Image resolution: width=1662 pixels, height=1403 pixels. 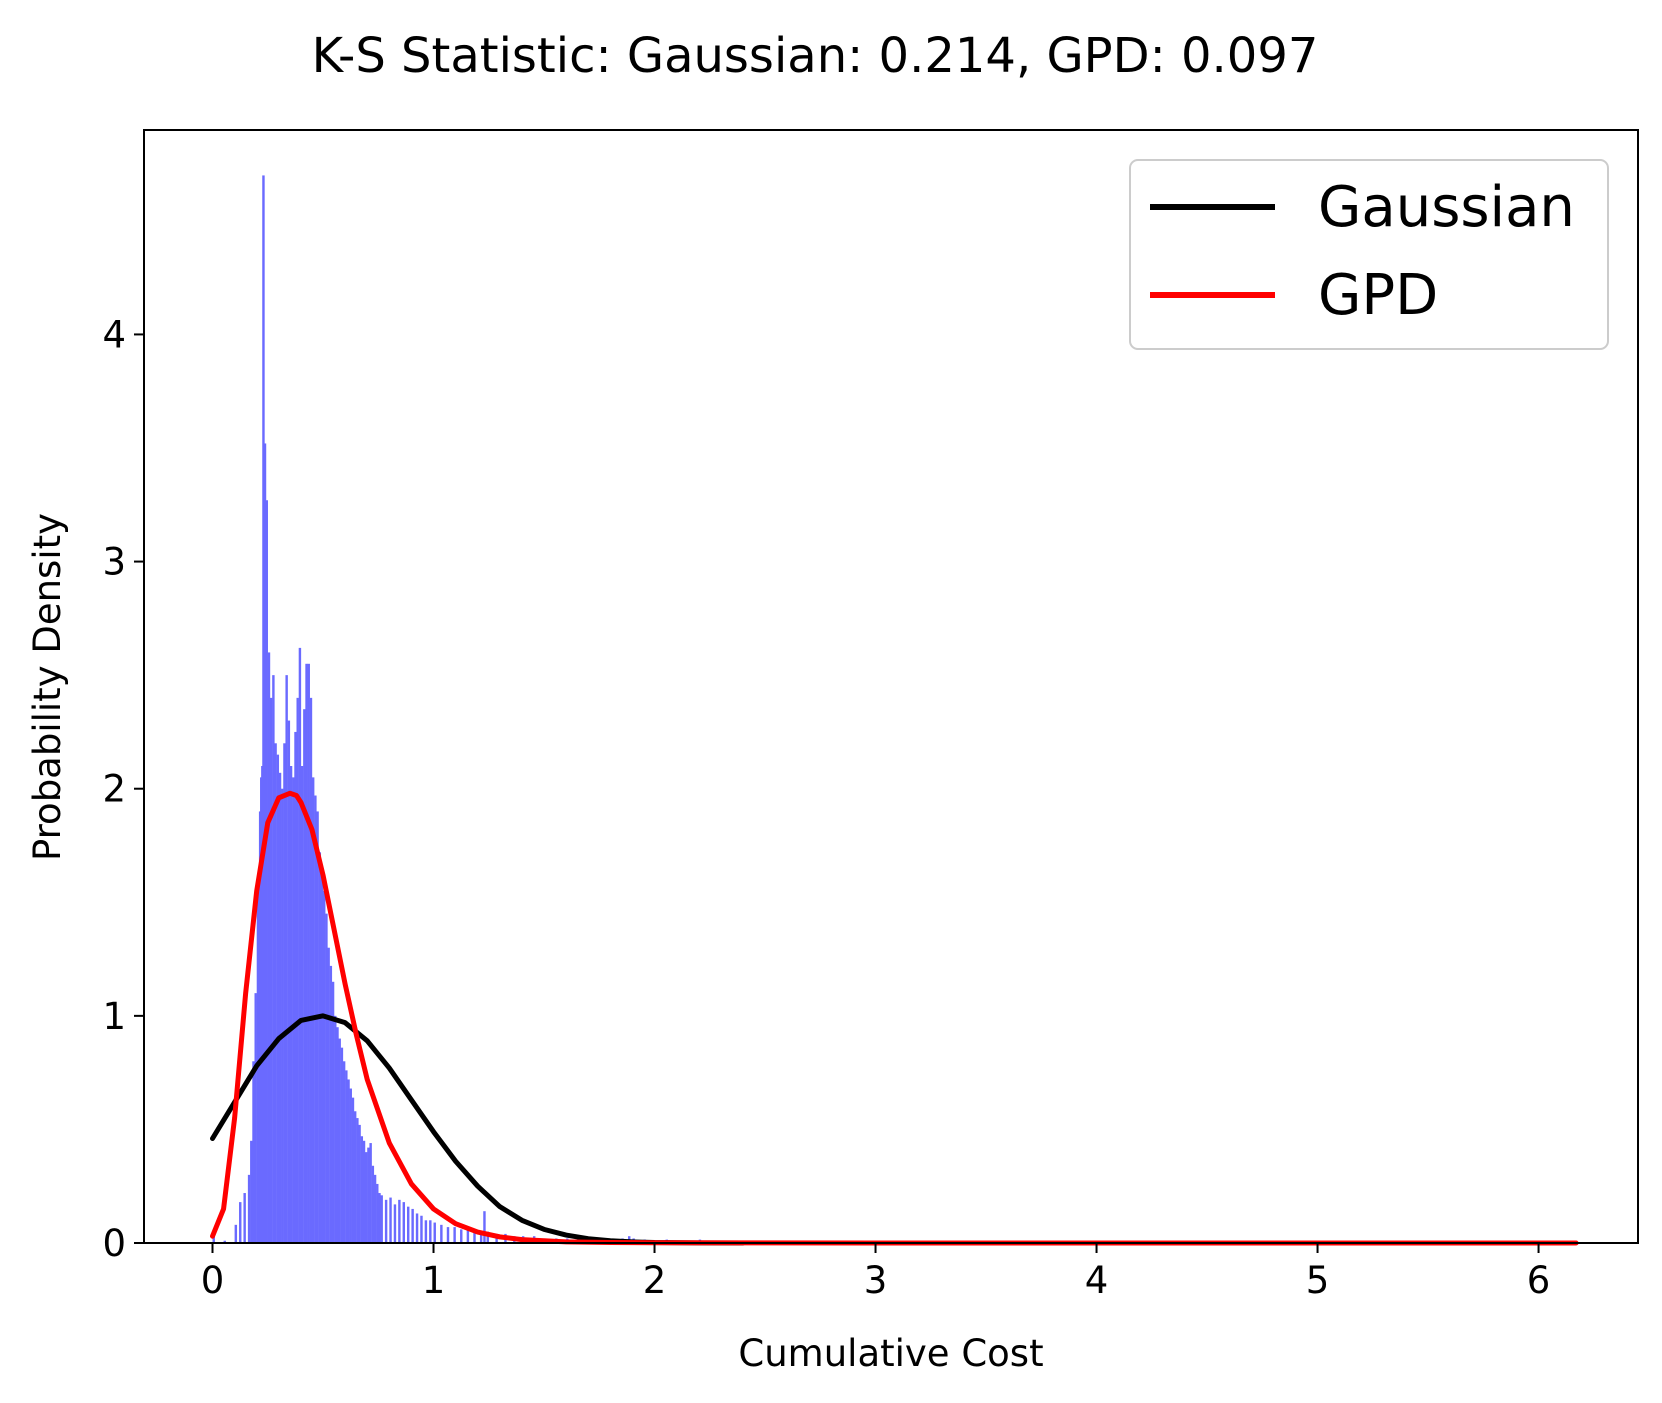 I want to click on y-axis-label: Probability Density, so click(x=47, y=687).